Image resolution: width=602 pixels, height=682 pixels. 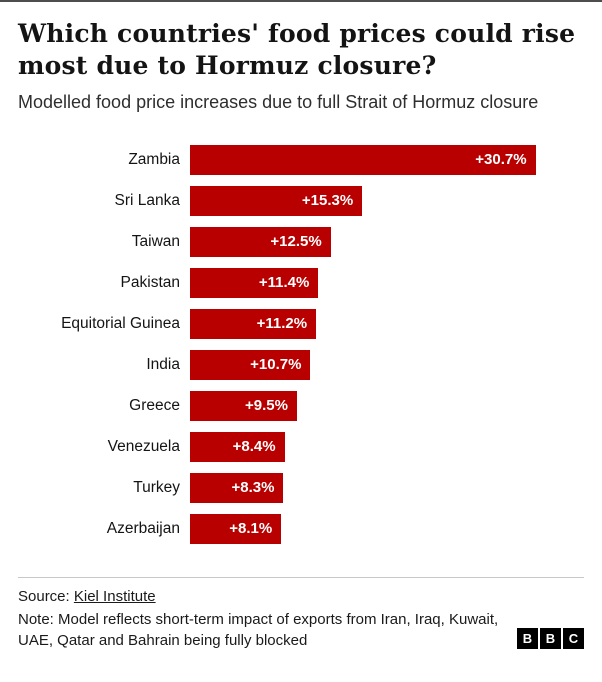 I want to click on value-label: +15.3%, so click(x=327, y=201).